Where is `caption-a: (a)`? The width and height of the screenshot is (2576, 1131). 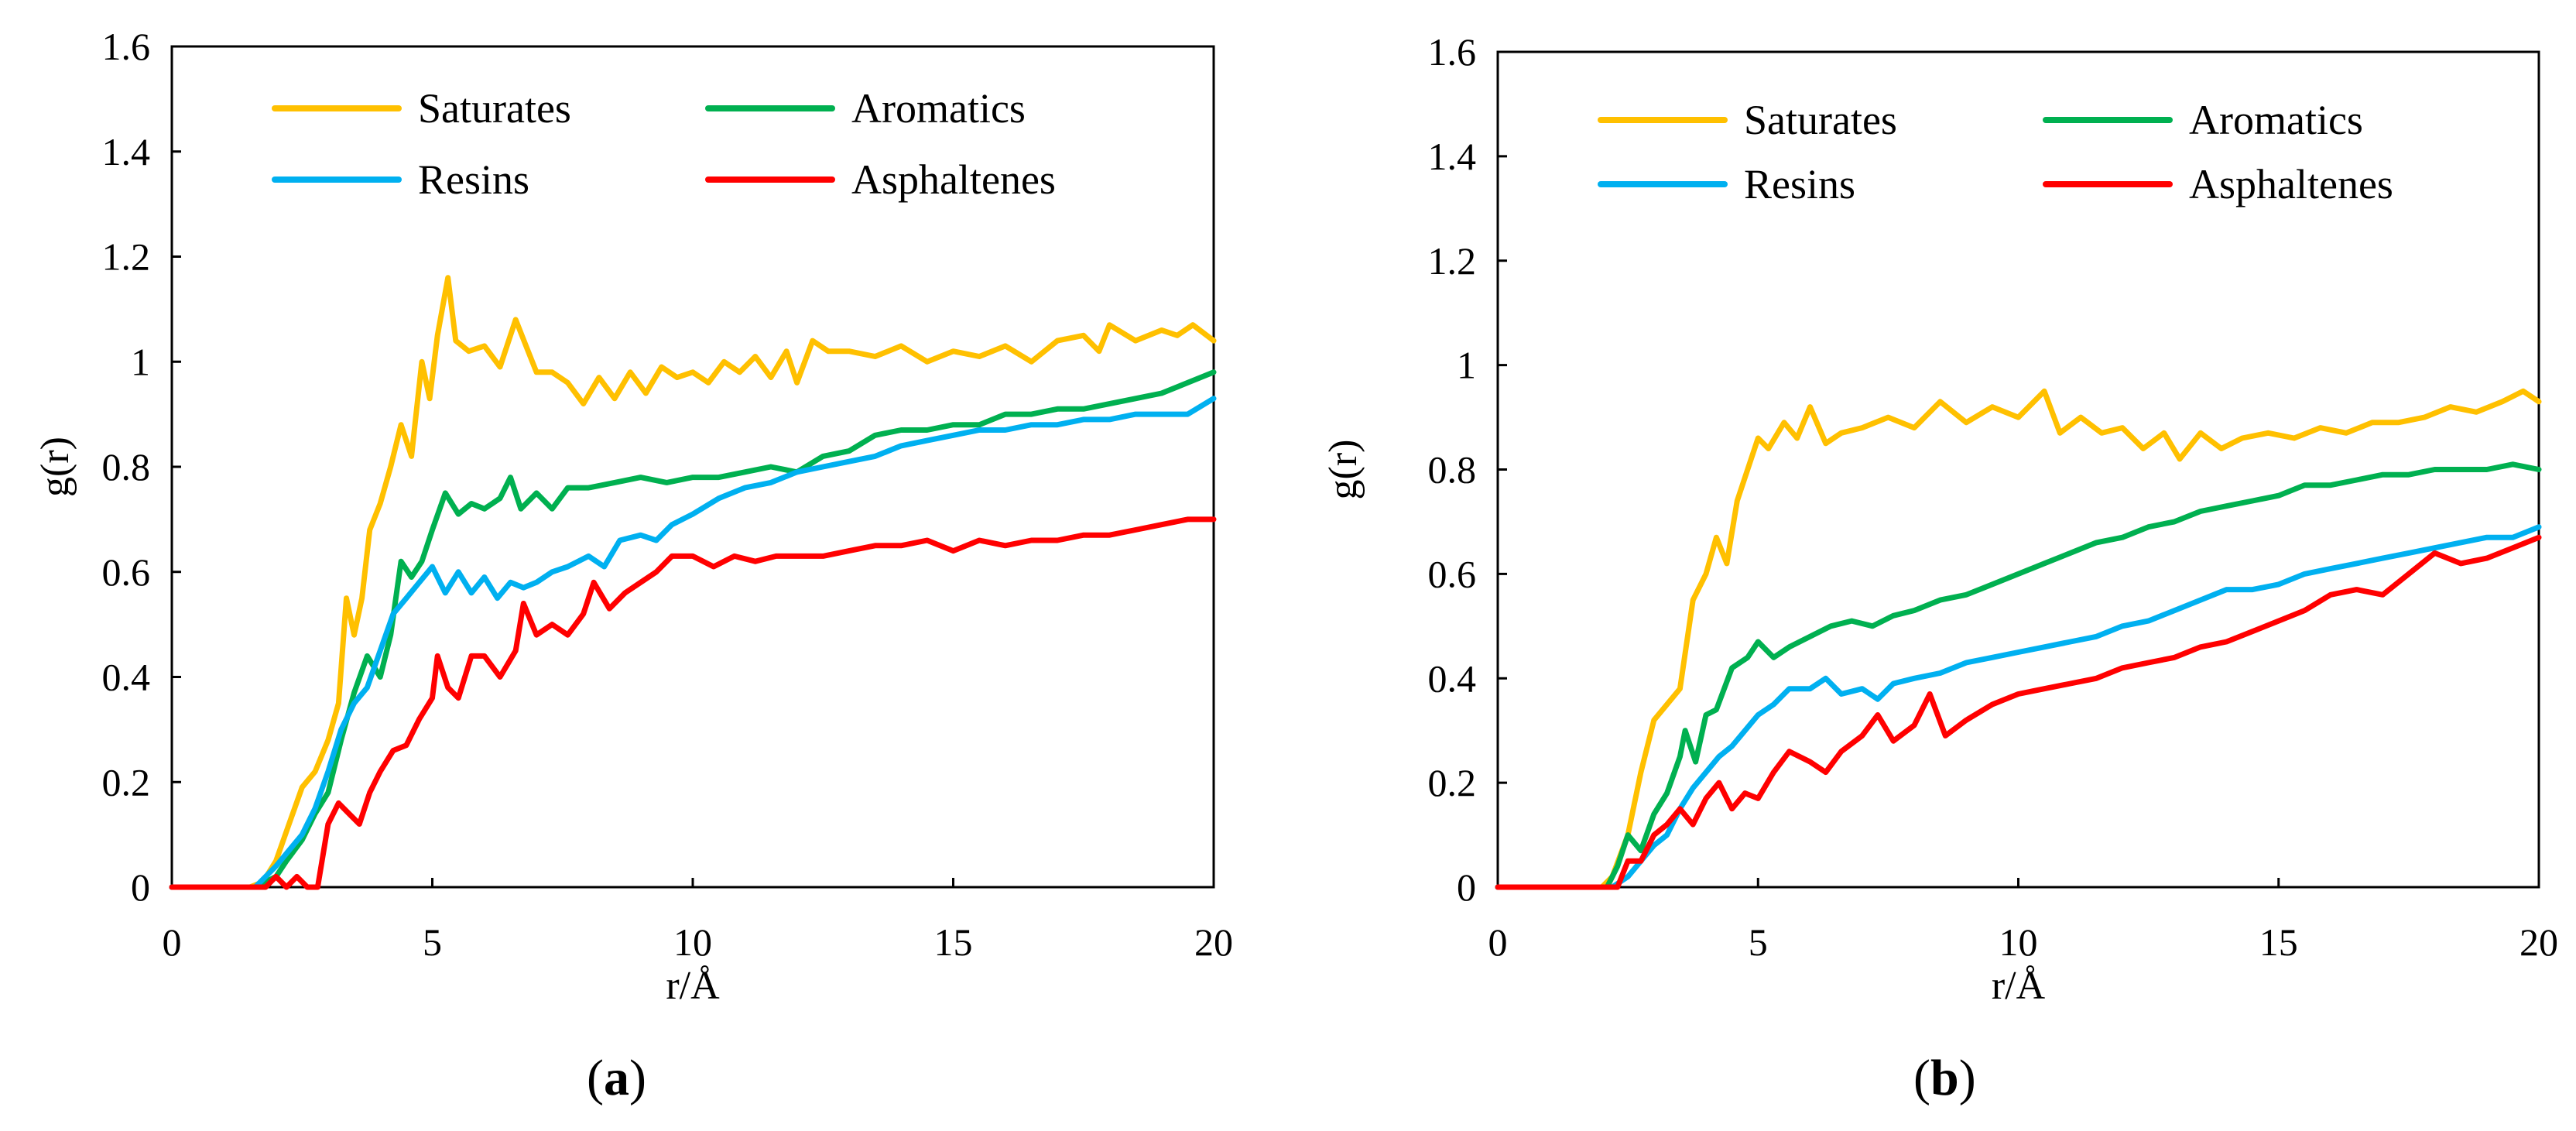
caption-a: (a) is located at coordinates (616, 1078).